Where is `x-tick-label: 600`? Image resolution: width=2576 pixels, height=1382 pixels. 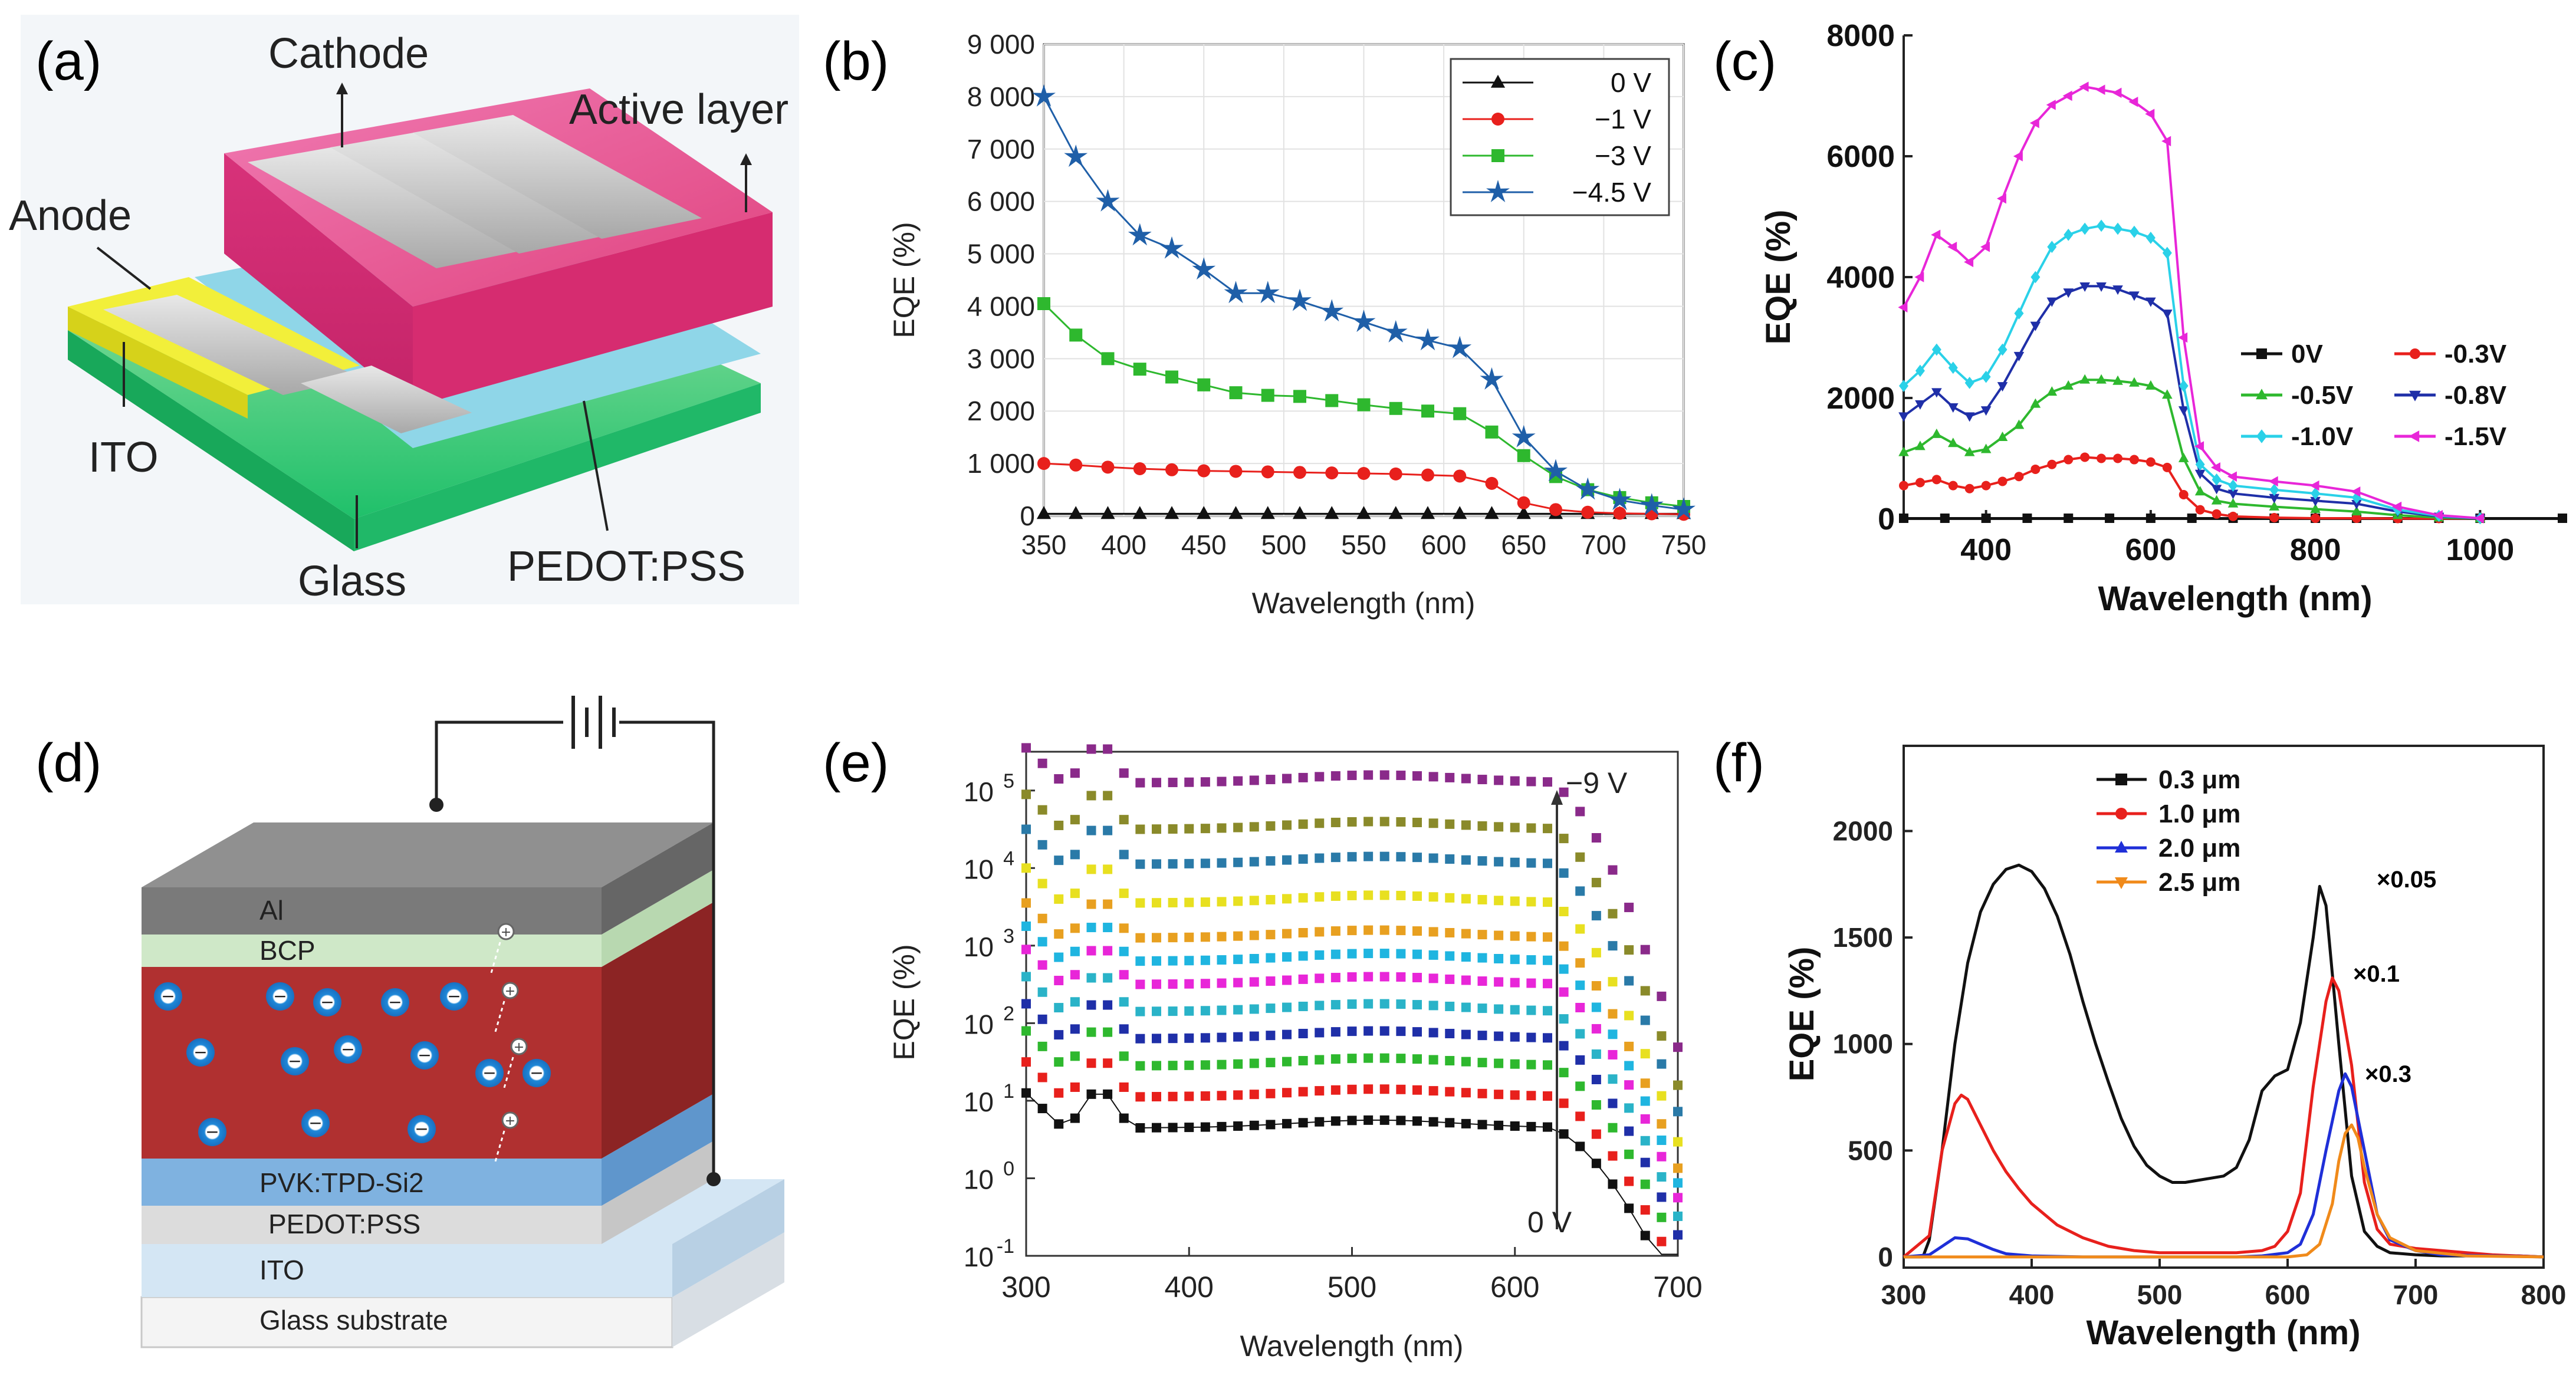 x-tick-label: 600 is located at coordinates (2288, 1294).